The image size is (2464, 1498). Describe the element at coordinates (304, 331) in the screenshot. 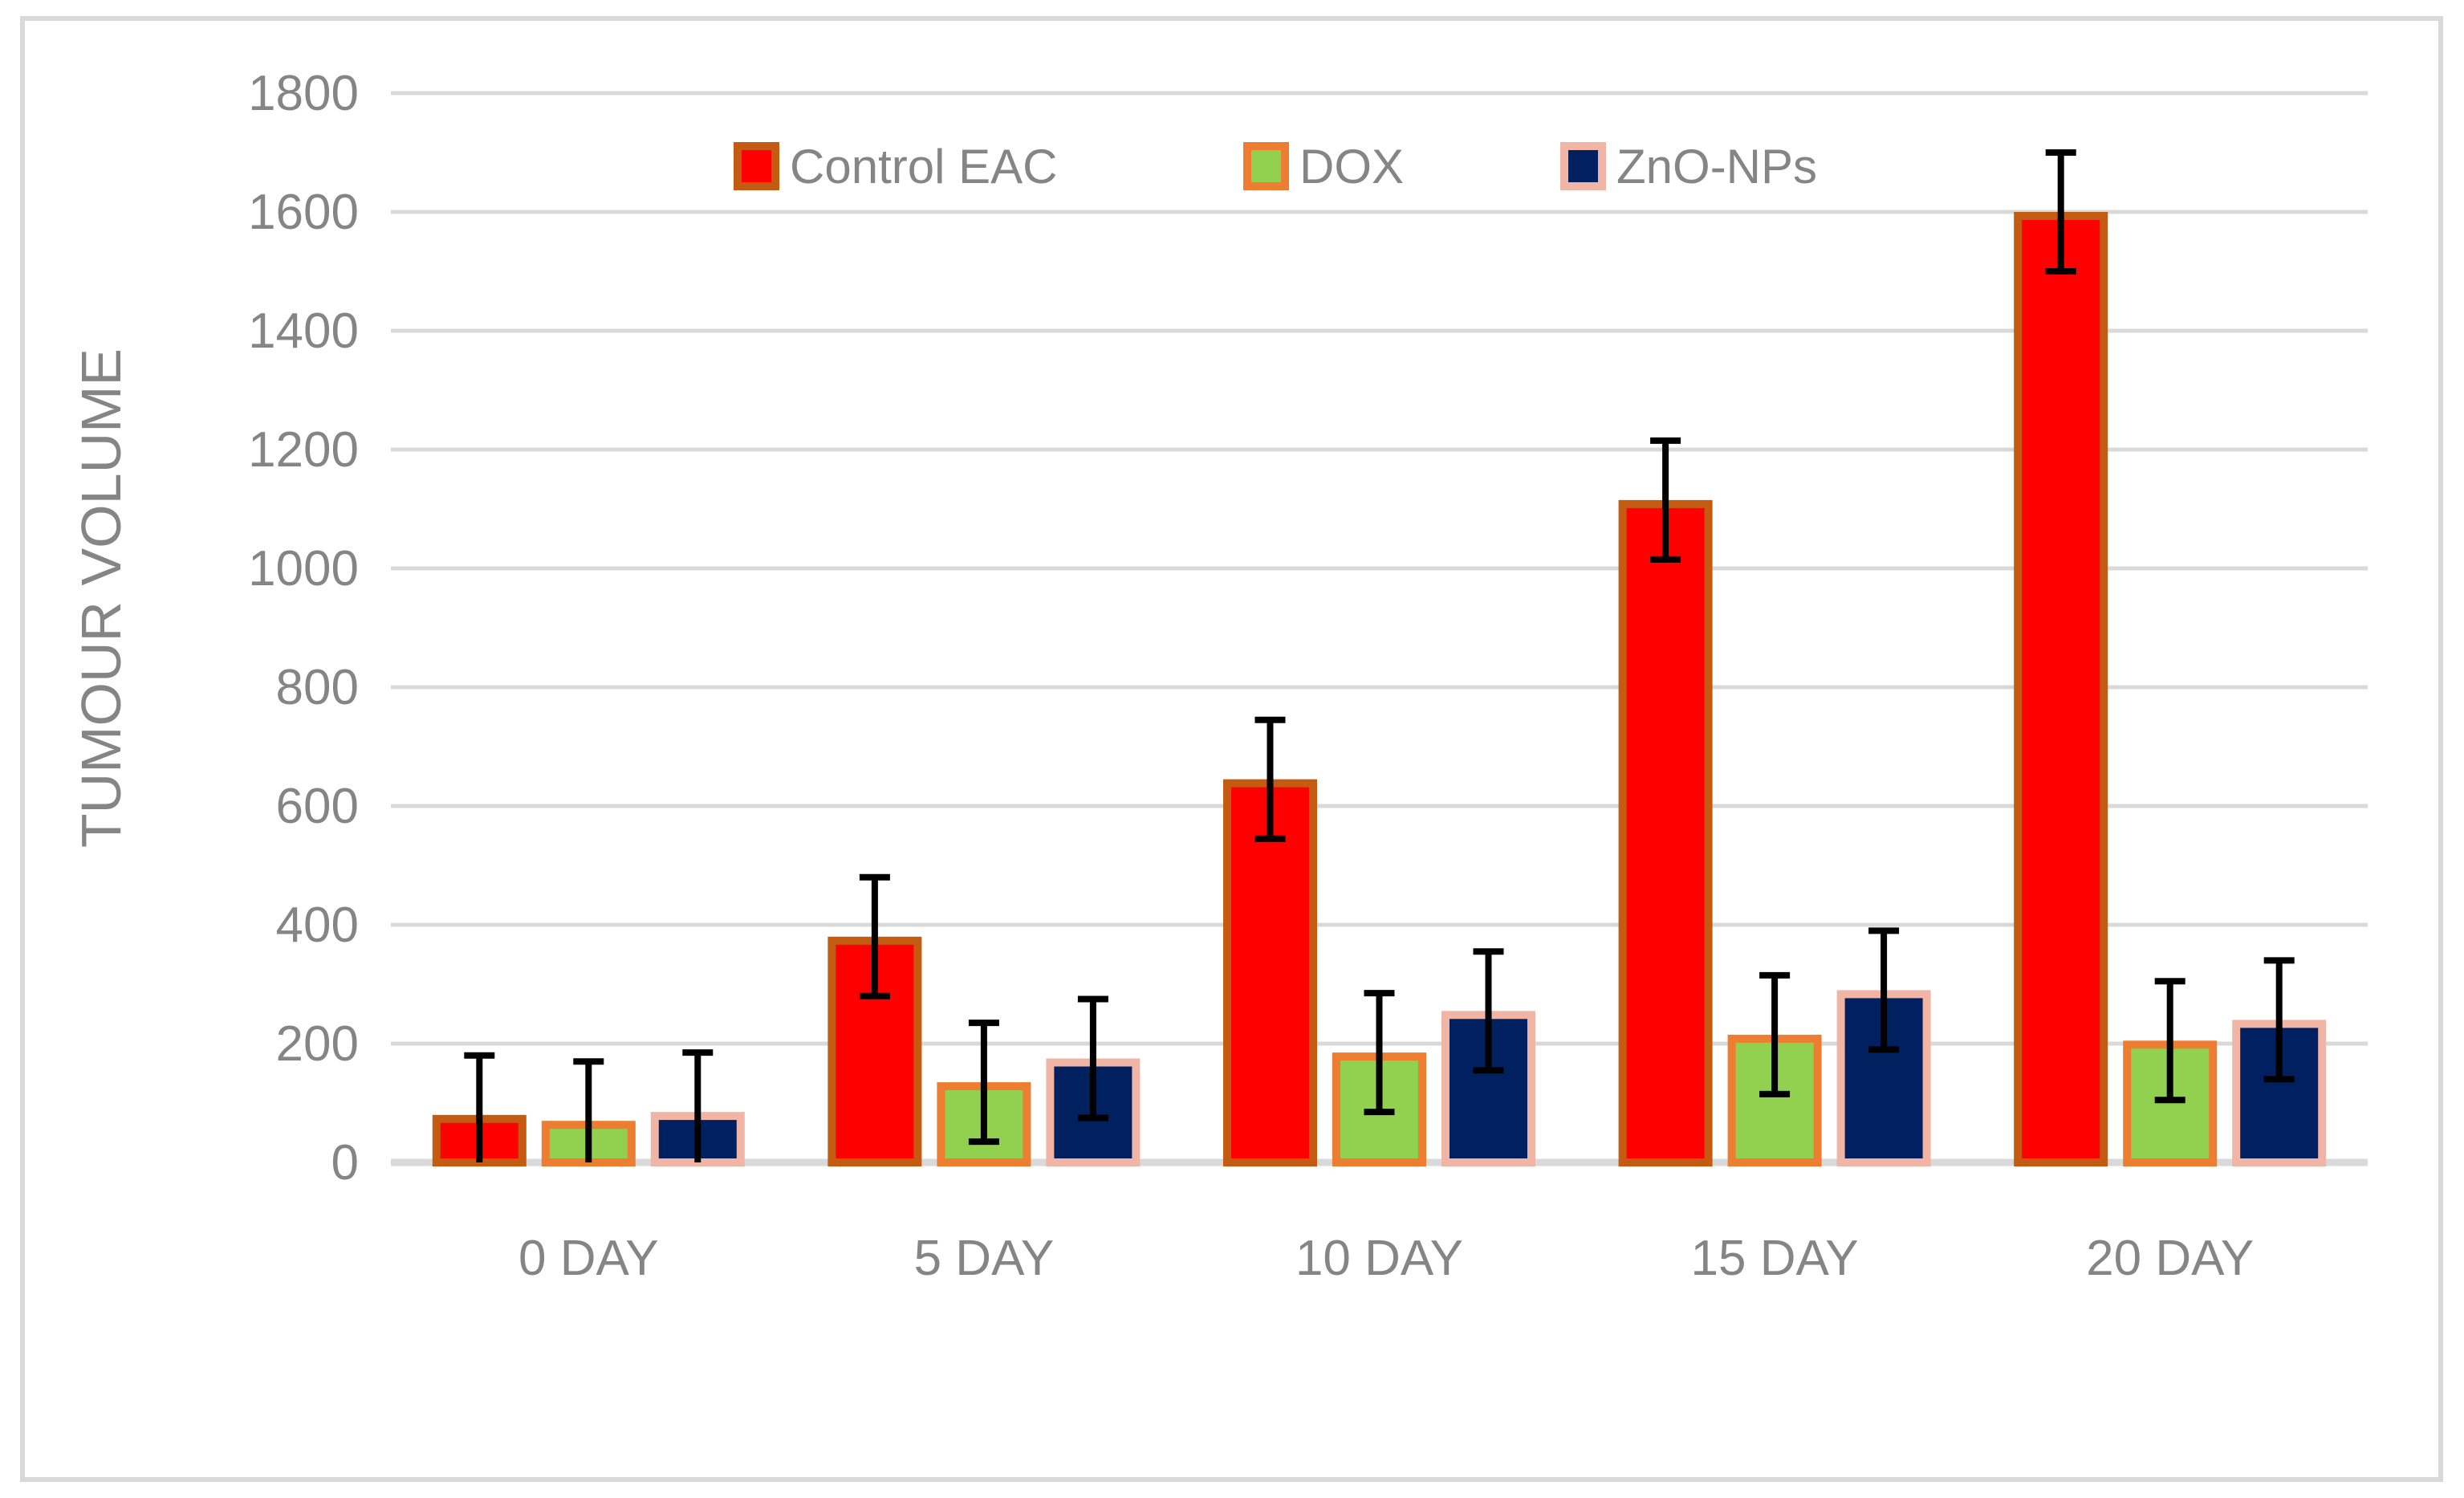

I see `y-tick-label: 1400` at that location.